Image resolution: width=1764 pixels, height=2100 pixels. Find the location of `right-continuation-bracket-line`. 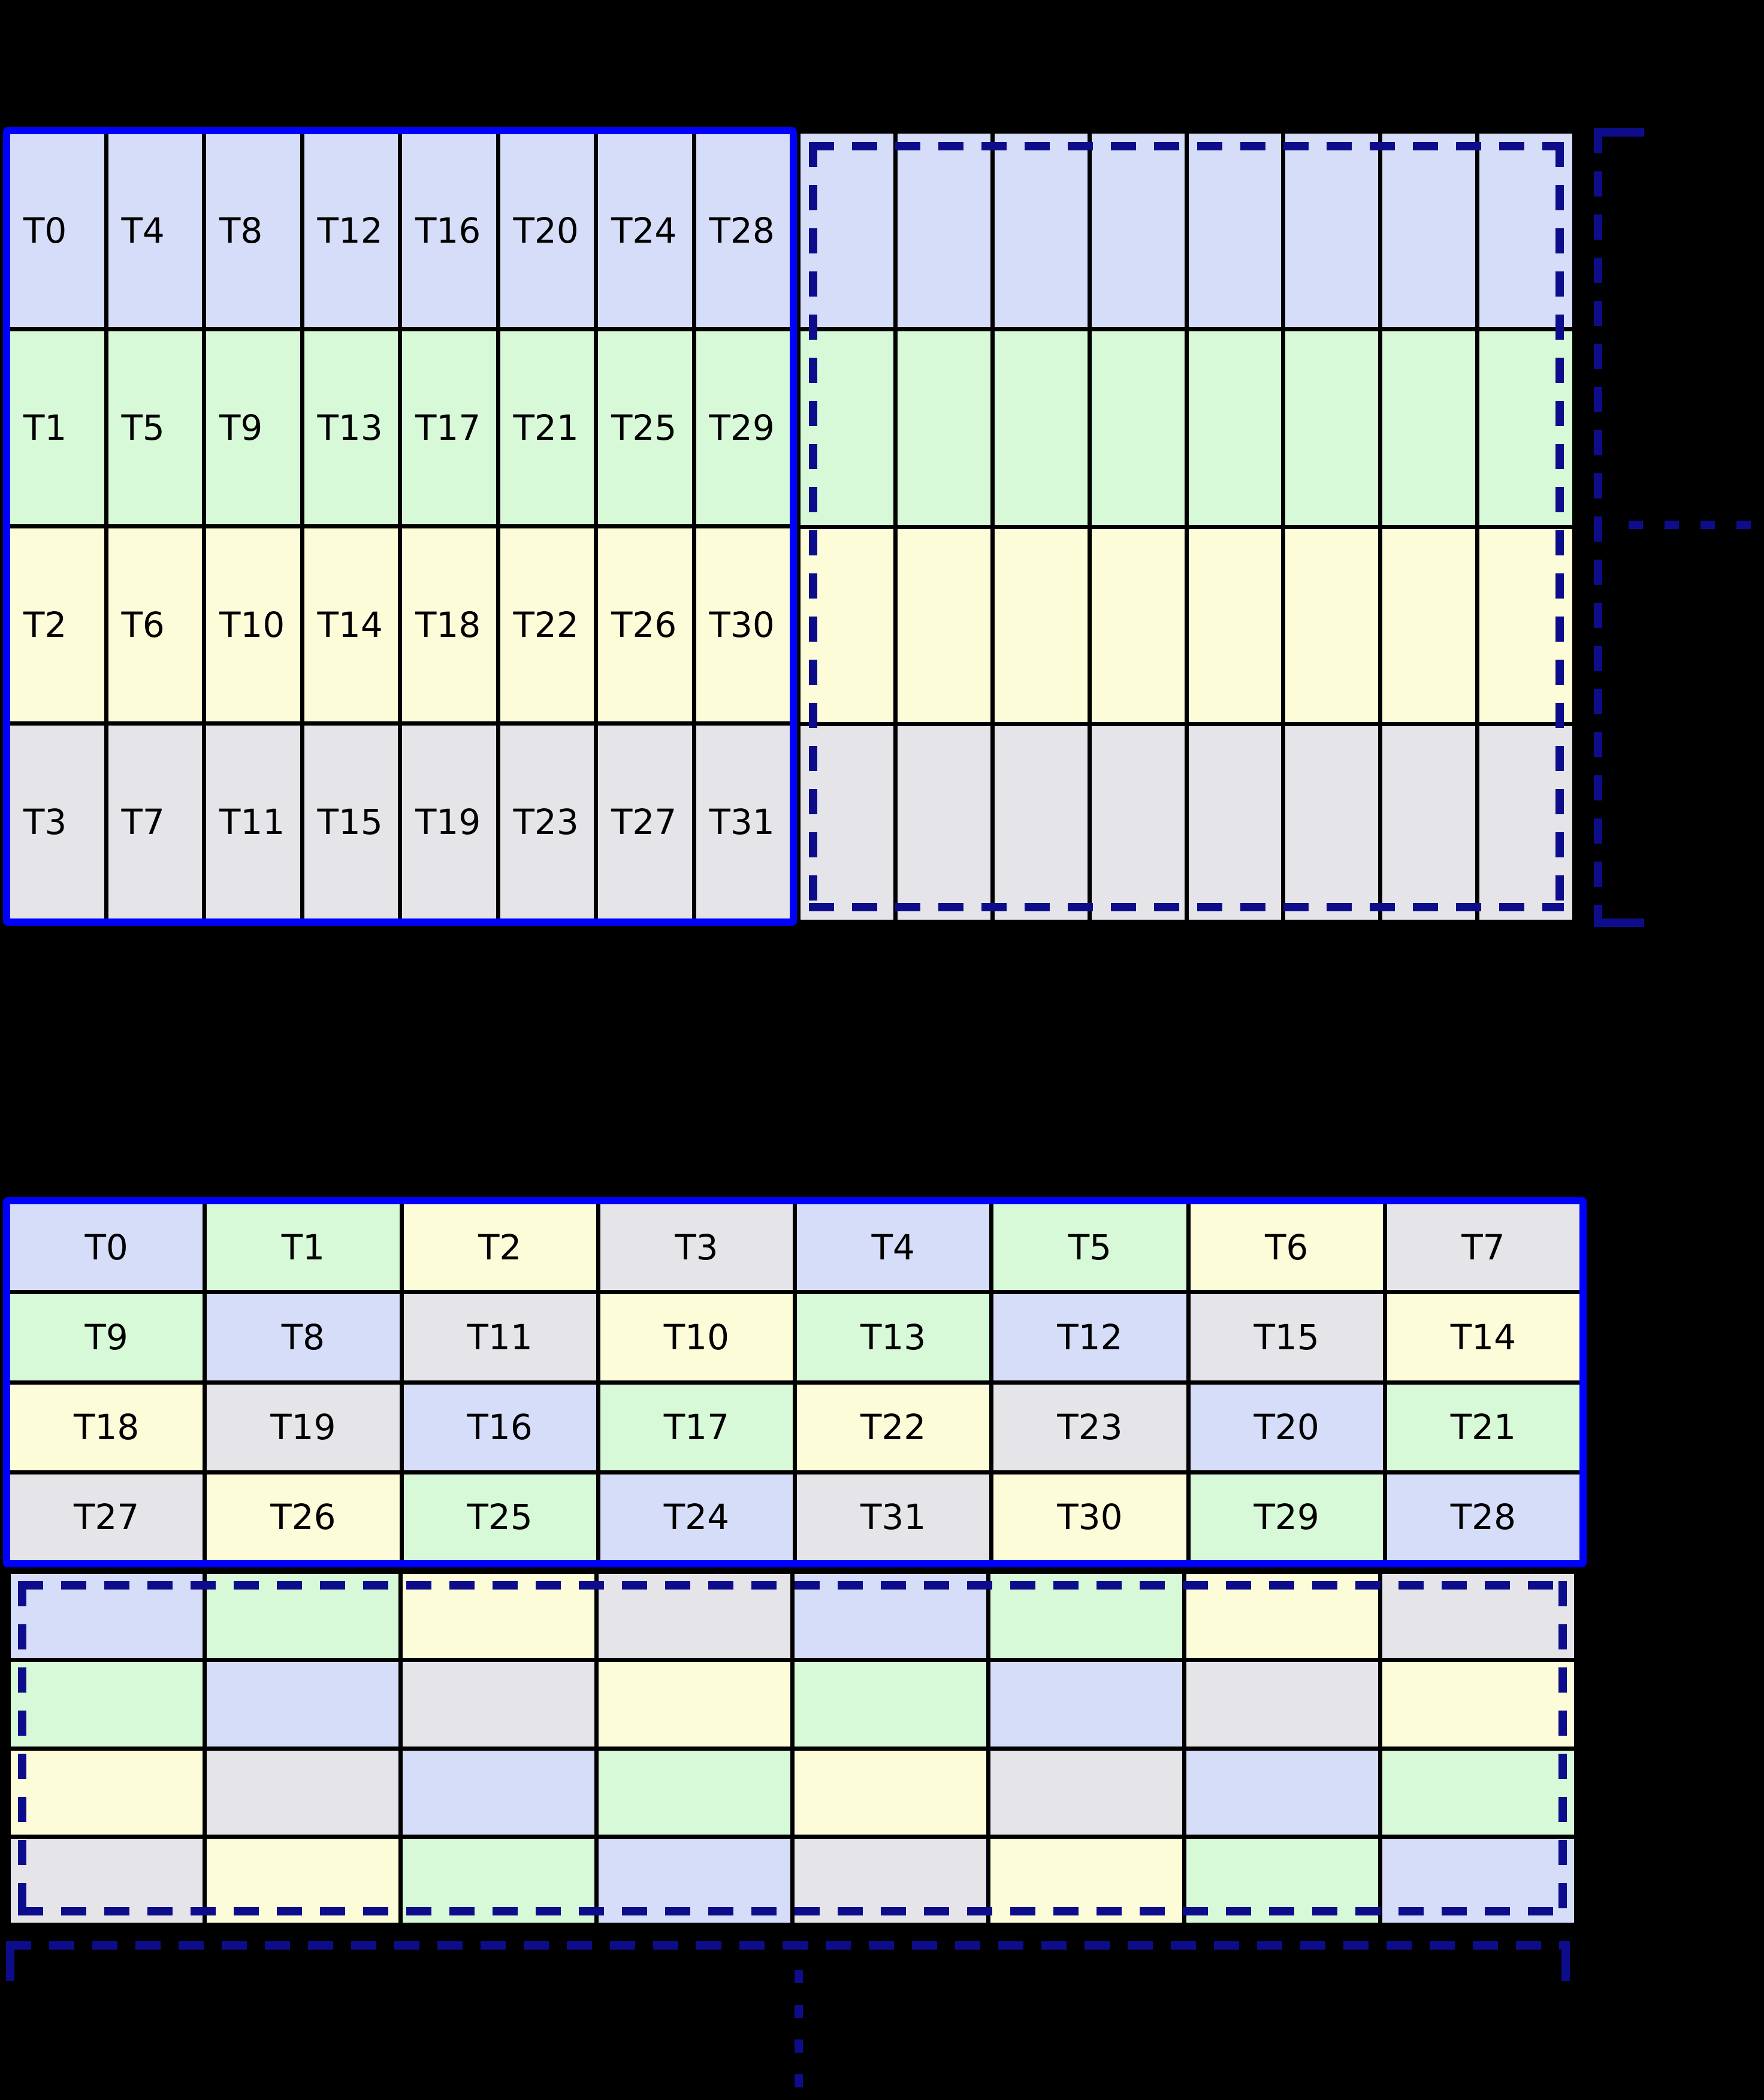

right-continuation-bracket-line is located at coordinates (1598, 527).